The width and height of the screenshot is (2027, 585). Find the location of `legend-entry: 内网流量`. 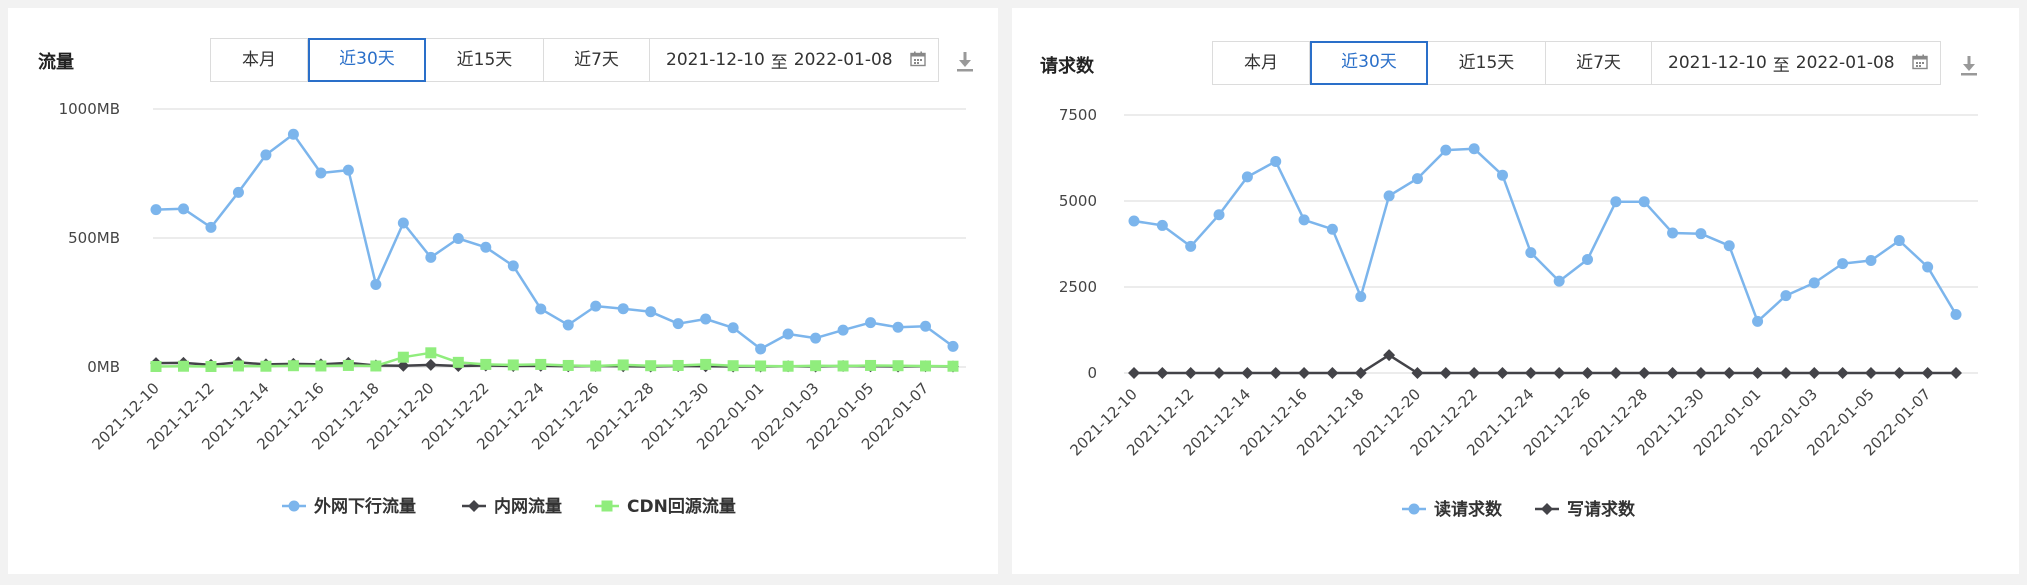

legend-entry: 内网流量 is located at coordinates (528, 506).